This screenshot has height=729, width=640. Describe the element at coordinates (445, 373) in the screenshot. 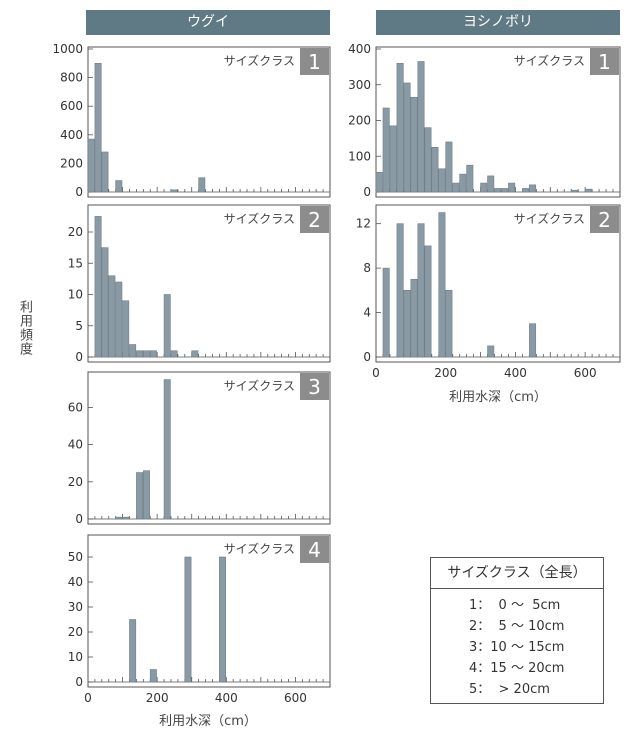

I see `x-tick-label: 200` at that location.